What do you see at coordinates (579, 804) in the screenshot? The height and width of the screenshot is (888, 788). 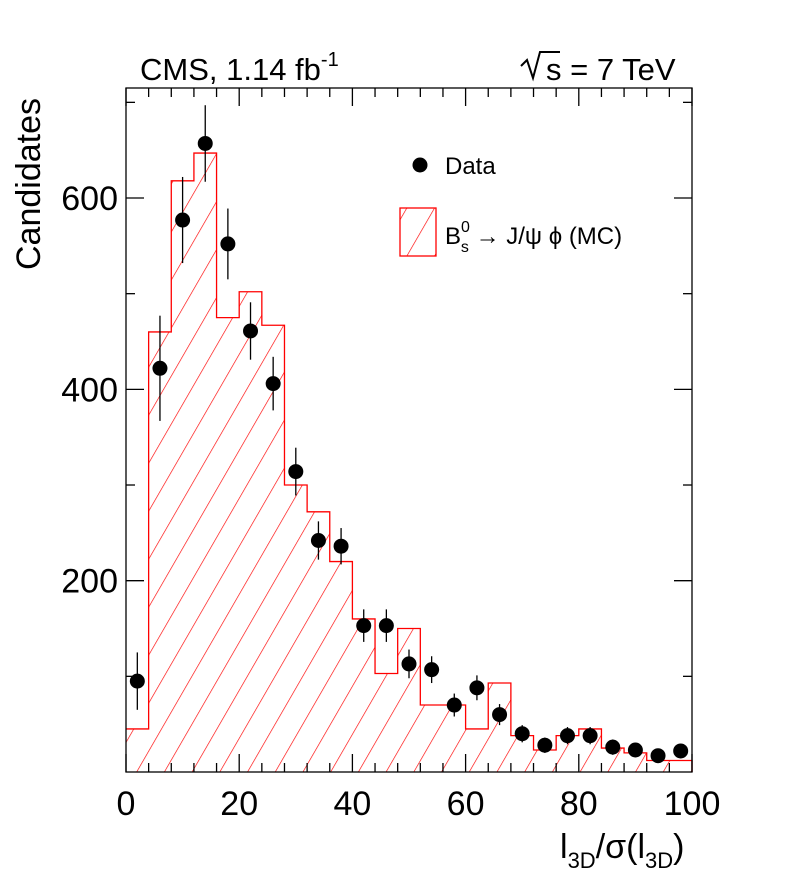 I see `x-tick-label: 80` at bounding box center [579, 804].